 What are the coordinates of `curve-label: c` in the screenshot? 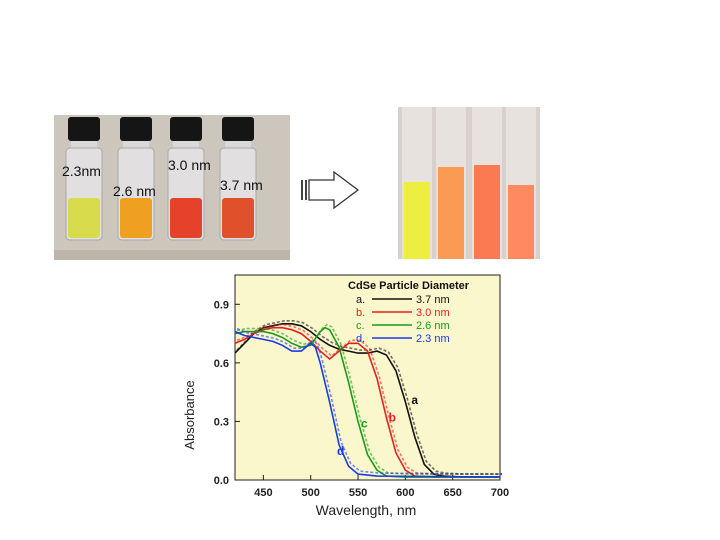 It's located at (364, 423).